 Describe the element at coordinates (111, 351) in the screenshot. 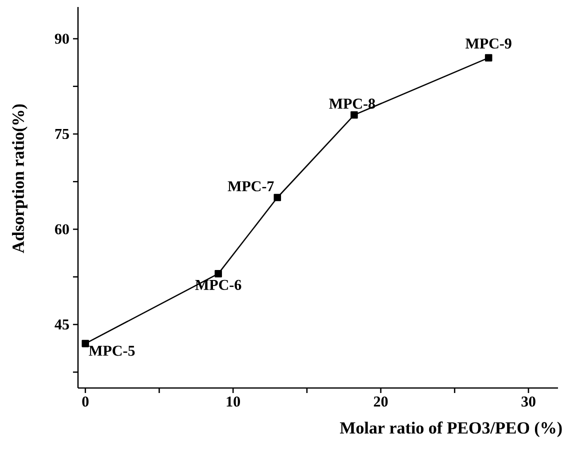

I see `annotation: MPC-5` at that location.